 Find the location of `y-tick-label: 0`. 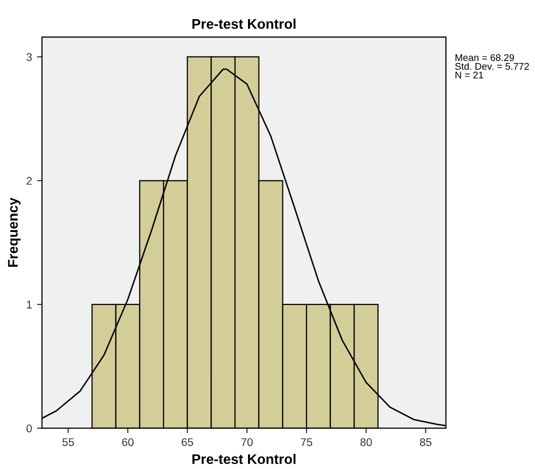

y-tick-label: 0 is located at coordinates (29, 428).